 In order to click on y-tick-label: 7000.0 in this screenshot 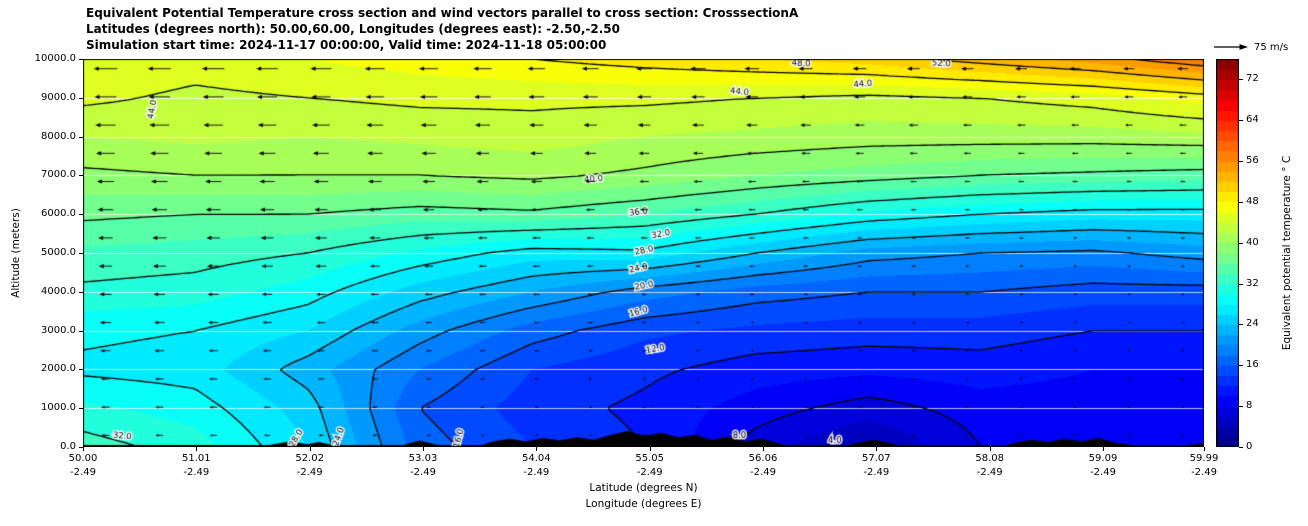, I will do `click(58, 175)`.